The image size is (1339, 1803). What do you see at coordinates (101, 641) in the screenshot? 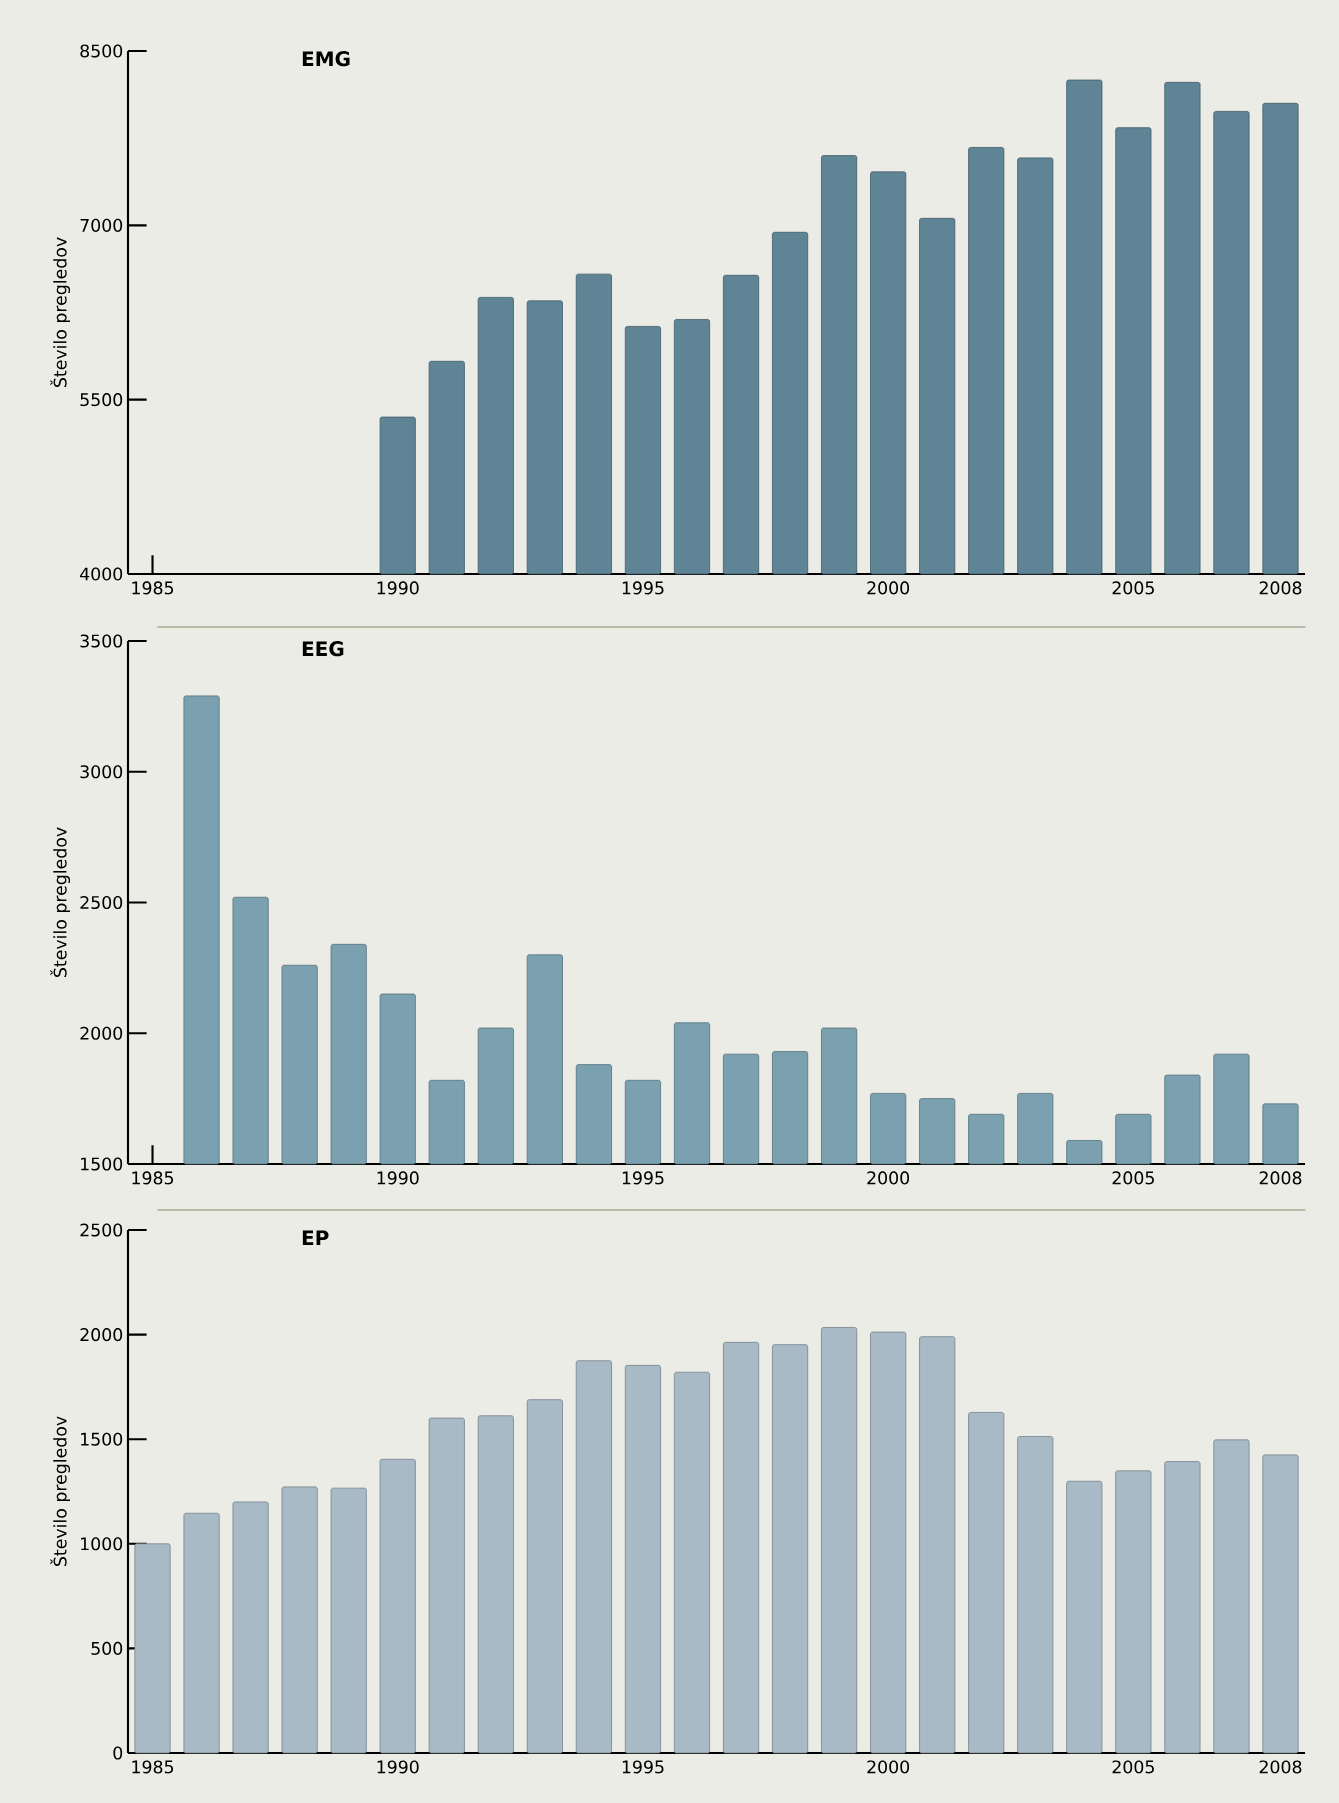
I see `y-tick-label: 3500` at bounding box center [101, 641].